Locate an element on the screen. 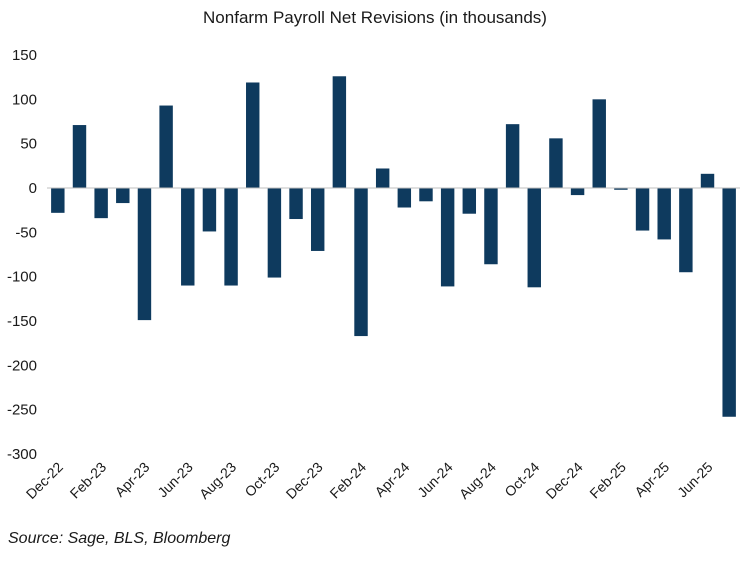 Image resolution: width=750 pixels, height=563 pixels. x-tick-label: Apr-23 is located at coordinates (132, 479).